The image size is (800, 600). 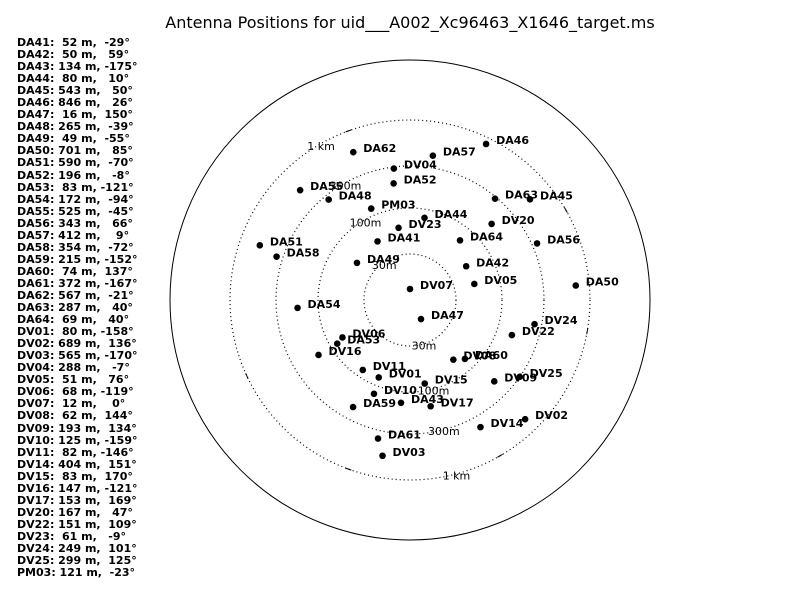 What do you see at coordinates (73, 235) in the screenshot?
I see `legend-entry: DA57: 412 m, 9°` at bounding box center [73, 235].